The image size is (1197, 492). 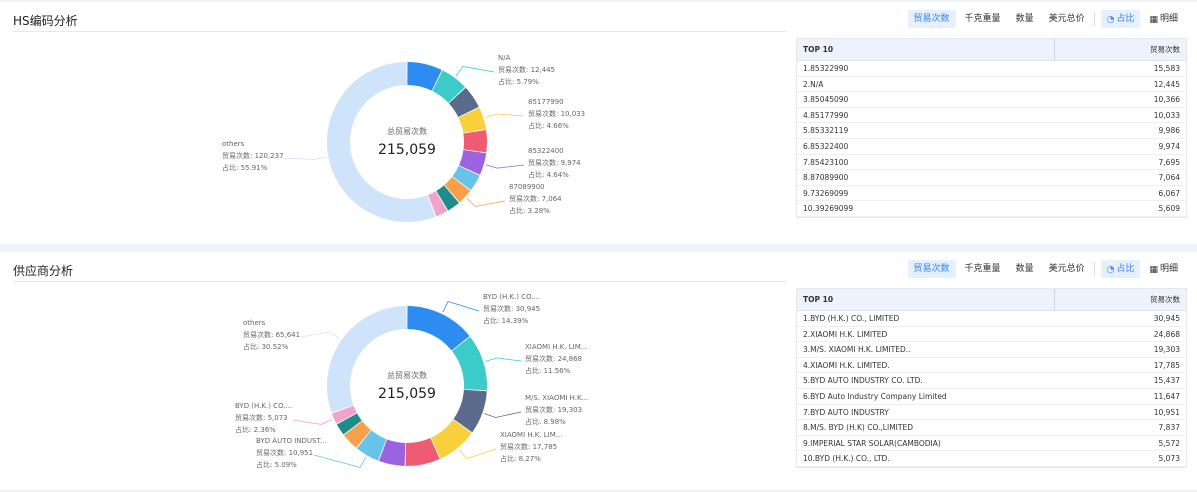 I want to click on row-value: 11,647, so click(x=1166, y=396).